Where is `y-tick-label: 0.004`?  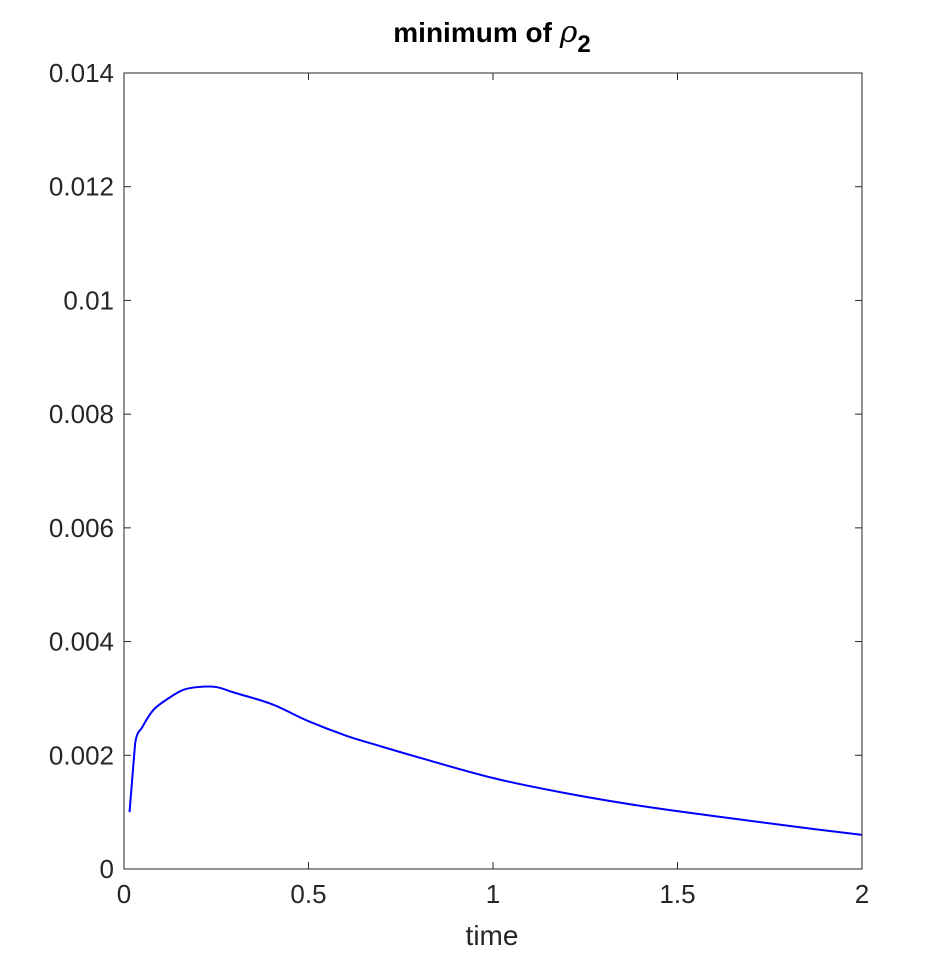 y-tick-label: 0.004 is located at coordinates (81, 642).